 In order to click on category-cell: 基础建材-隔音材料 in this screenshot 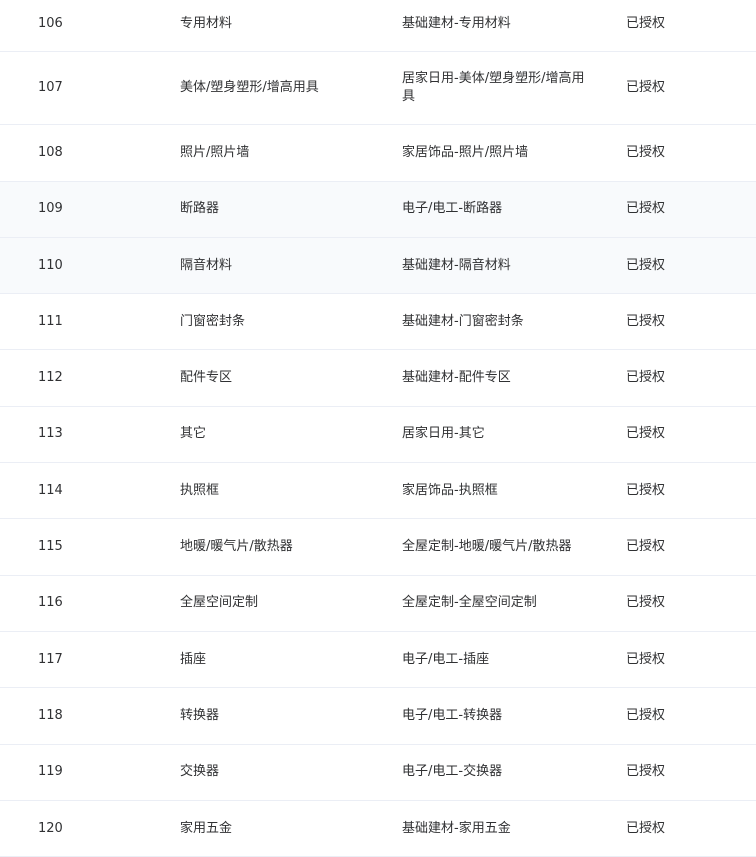, I will do `click(456, 265)`.